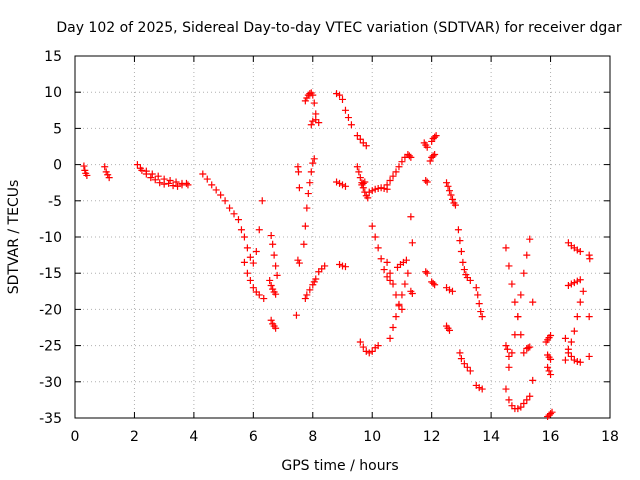  I want to click on y-tick-label: -25, so click(50, 347).